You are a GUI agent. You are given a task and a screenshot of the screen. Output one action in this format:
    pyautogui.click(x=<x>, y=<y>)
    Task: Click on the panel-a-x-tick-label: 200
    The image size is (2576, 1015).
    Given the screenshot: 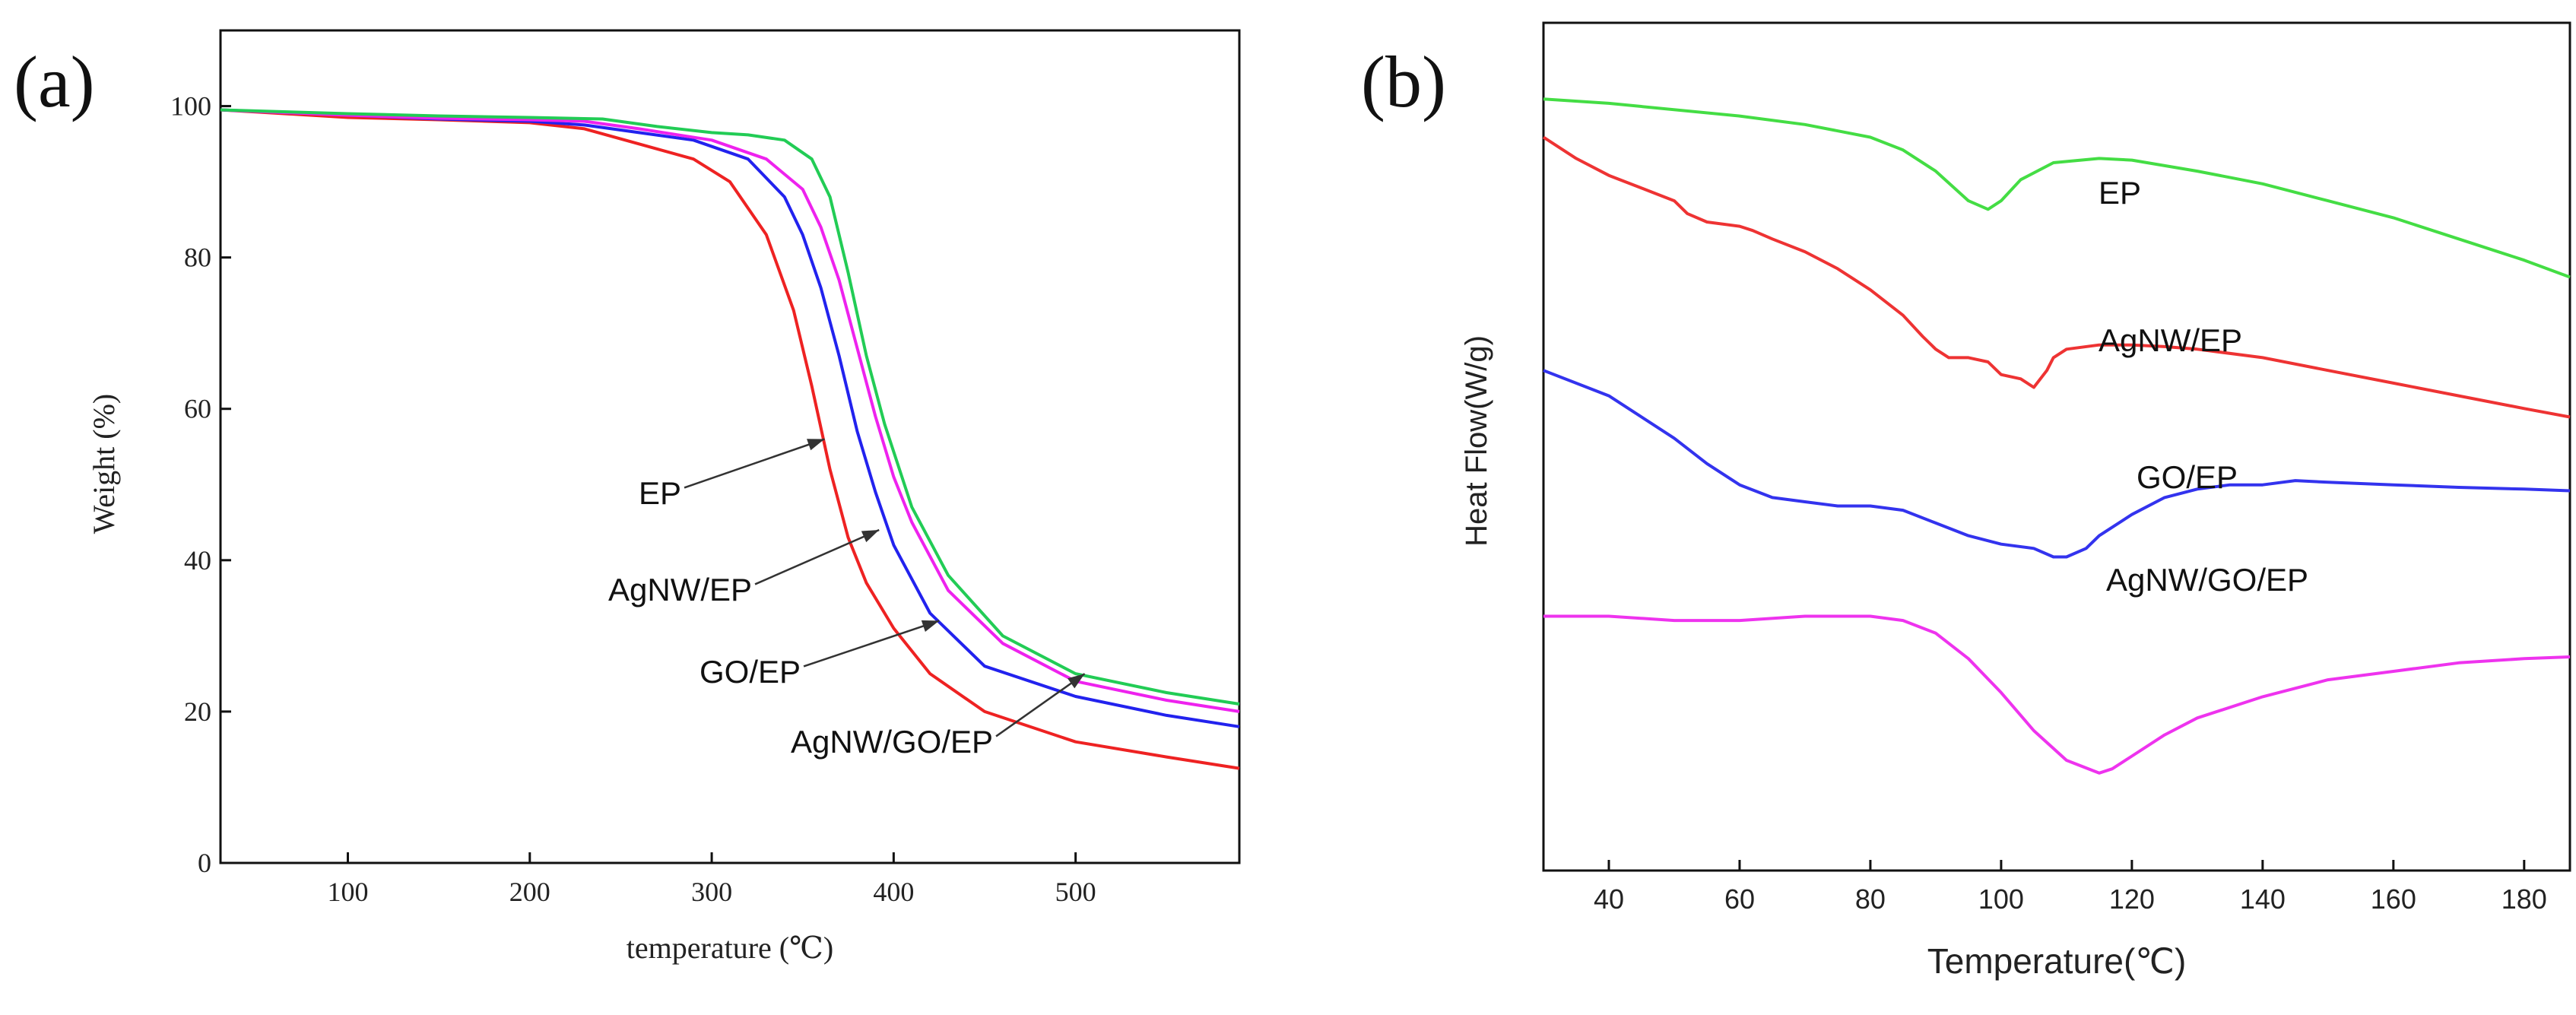 What is the action you would take?
    pyautogui.click(x=530, y=892)
    